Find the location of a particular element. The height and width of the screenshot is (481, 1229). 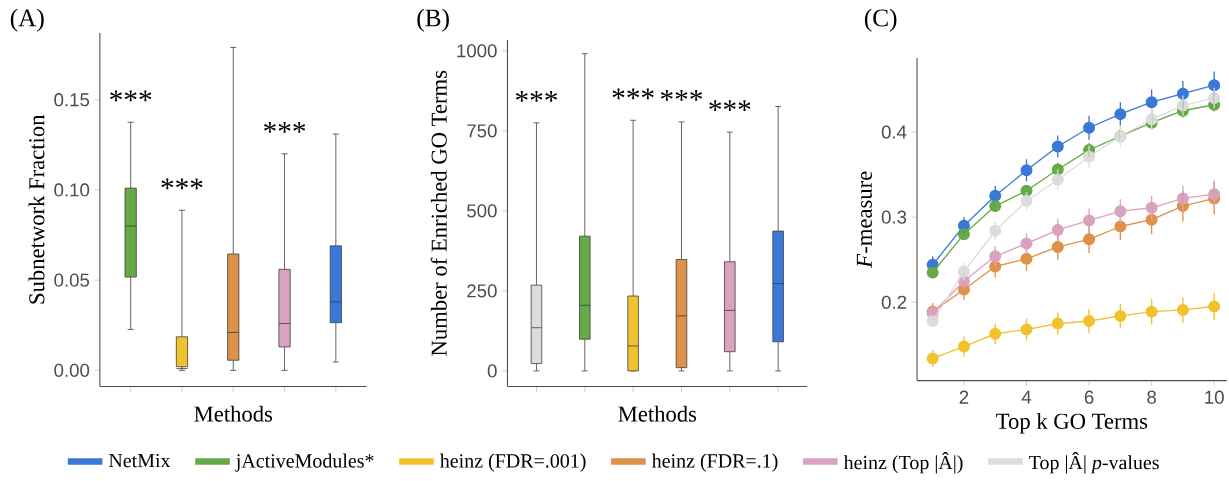

y-tick-label: 0.00 is located at coordinates (72, 370).